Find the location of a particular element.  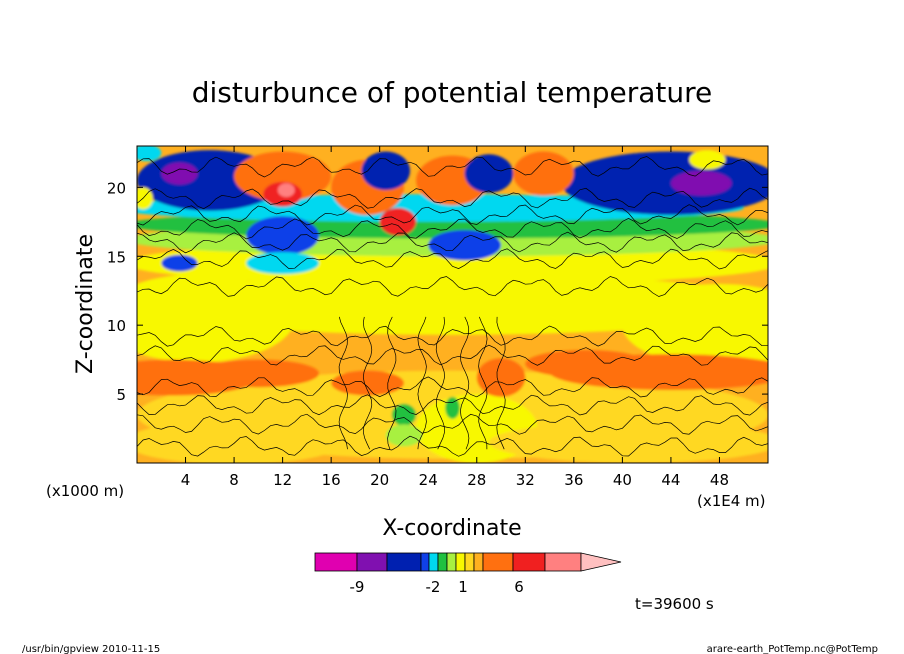

colorbar-label: -9 is located at coordinates (357, 587).